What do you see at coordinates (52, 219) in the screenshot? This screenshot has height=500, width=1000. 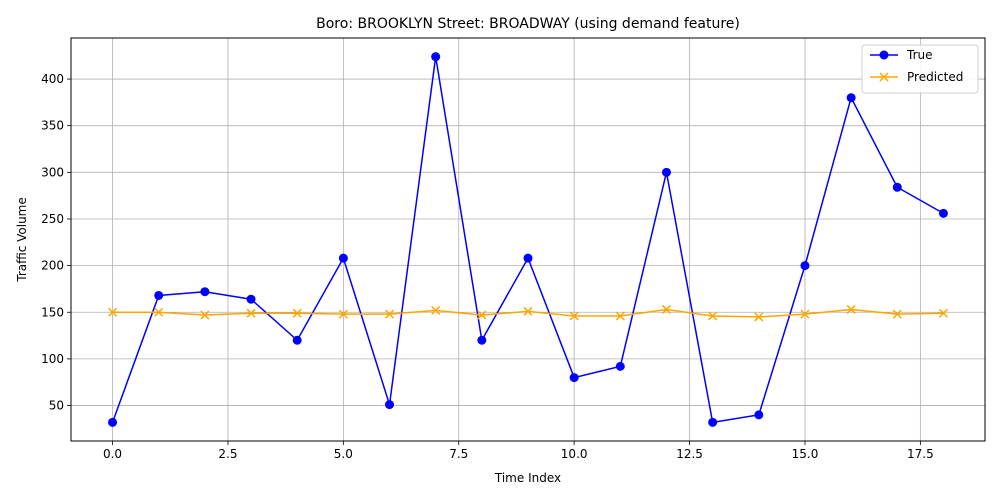 I see `y-tick-label: 250` at bounding box center [52, 219].